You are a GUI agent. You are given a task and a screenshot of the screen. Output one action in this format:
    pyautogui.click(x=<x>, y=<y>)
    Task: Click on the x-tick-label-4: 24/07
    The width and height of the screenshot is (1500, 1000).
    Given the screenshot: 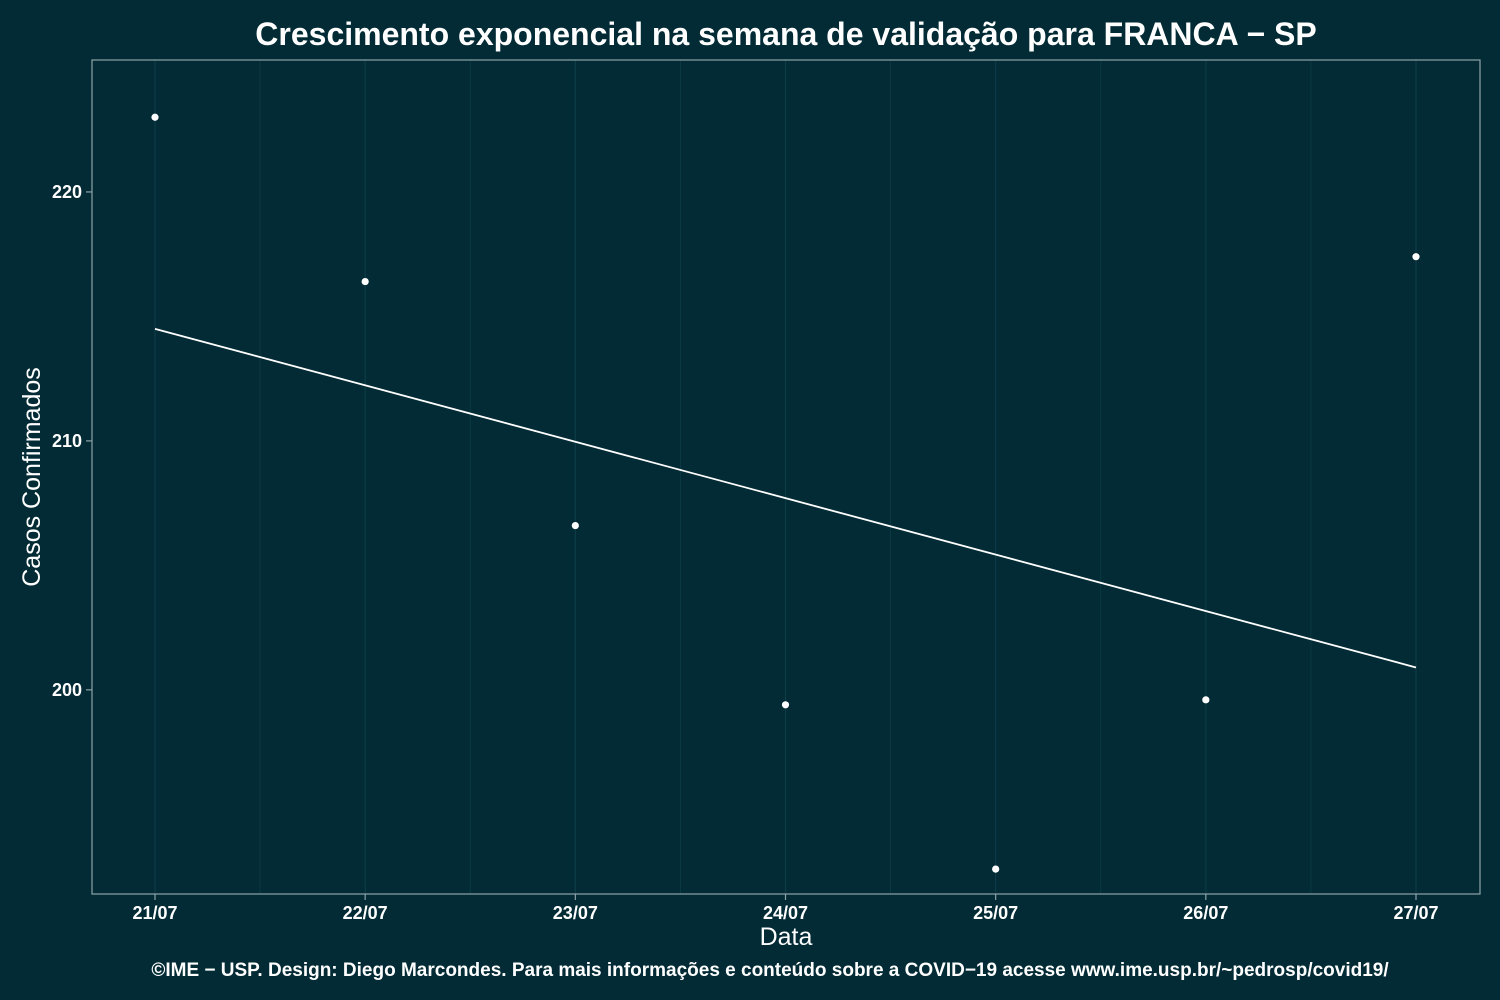 What is the action you would take?
    pyautogui.click(x=785, y=913)
    